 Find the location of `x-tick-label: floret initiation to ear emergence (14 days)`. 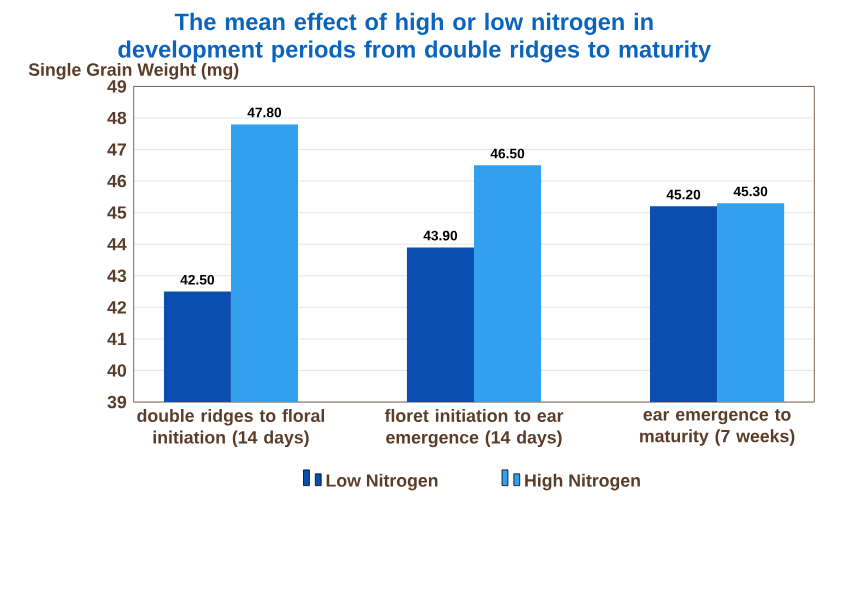

x-tick-label: floret initiation to ear emergence (14 days) is located at coordinates (474, 428).